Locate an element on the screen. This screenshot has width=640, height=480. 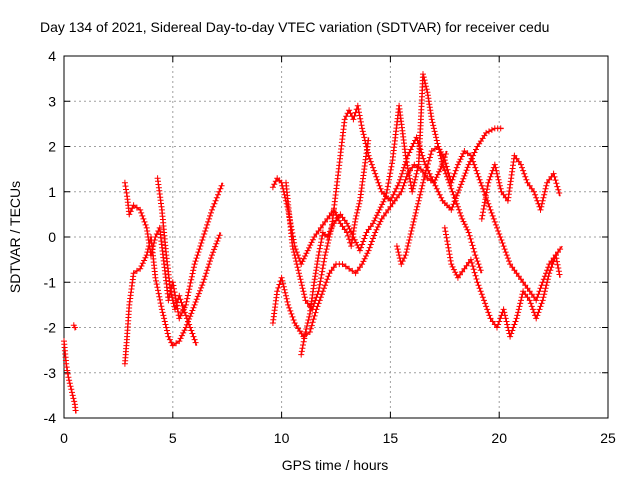
x-tick-label: 25 is located at coordinates (608, 438).